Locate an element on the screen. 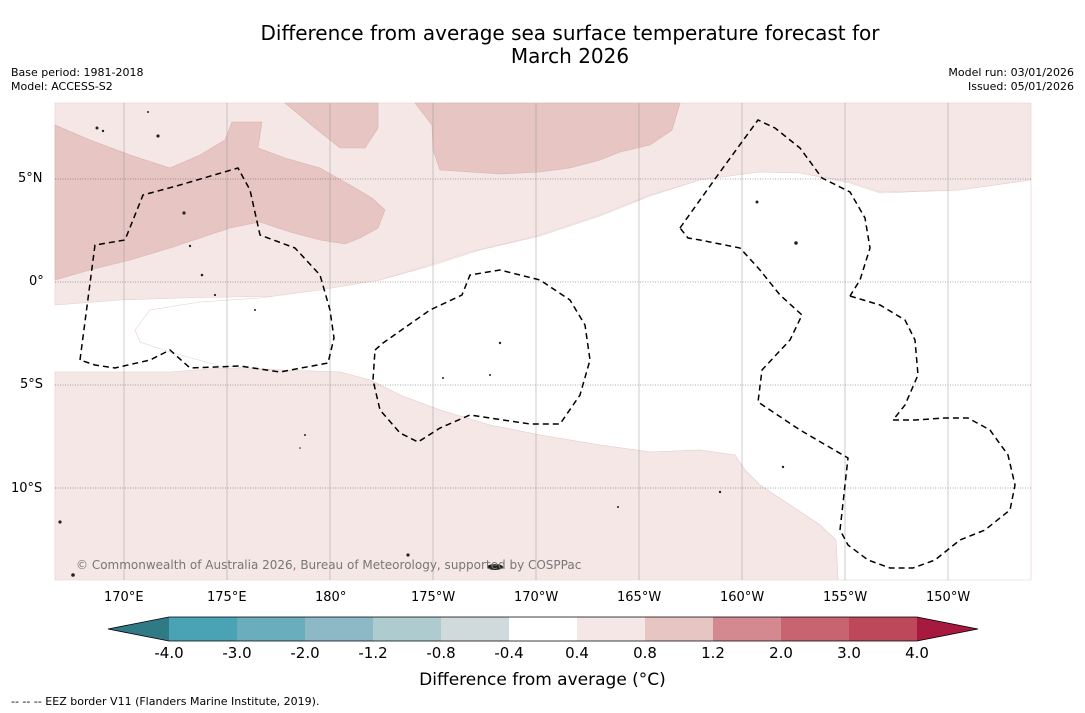  colorbar-high-extend is located at coordinates (947, 629).